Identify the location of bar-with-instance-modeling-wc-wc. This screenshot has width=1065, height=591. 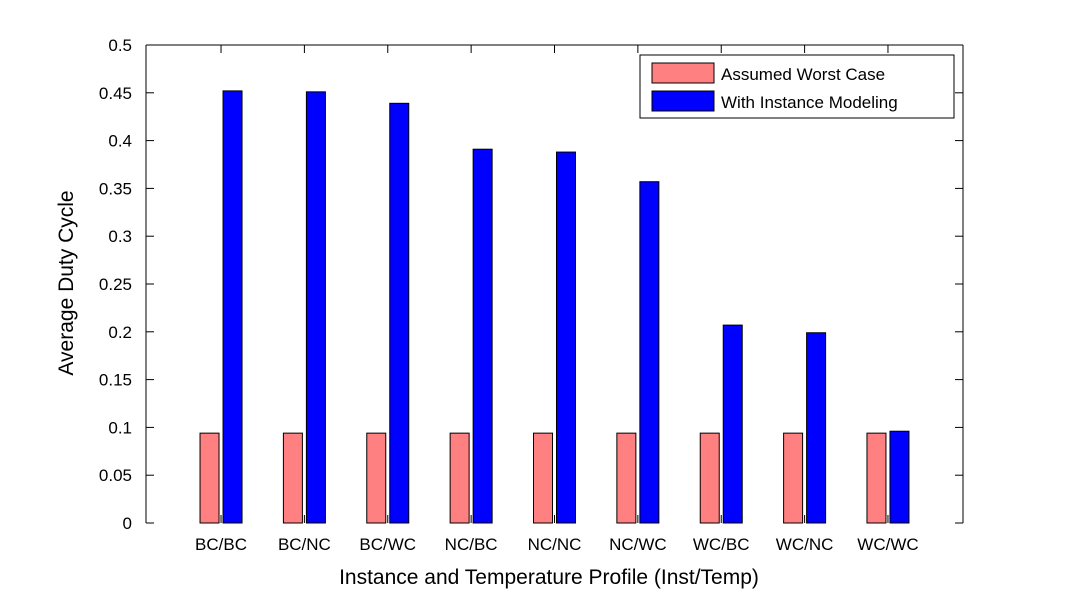
(899, 477).